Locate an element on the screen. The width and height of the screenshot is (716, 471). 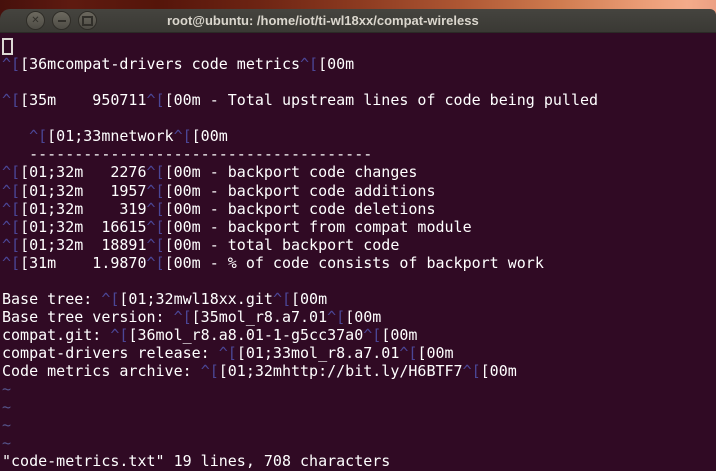
minimize-button is located at coordinates (61, 20).